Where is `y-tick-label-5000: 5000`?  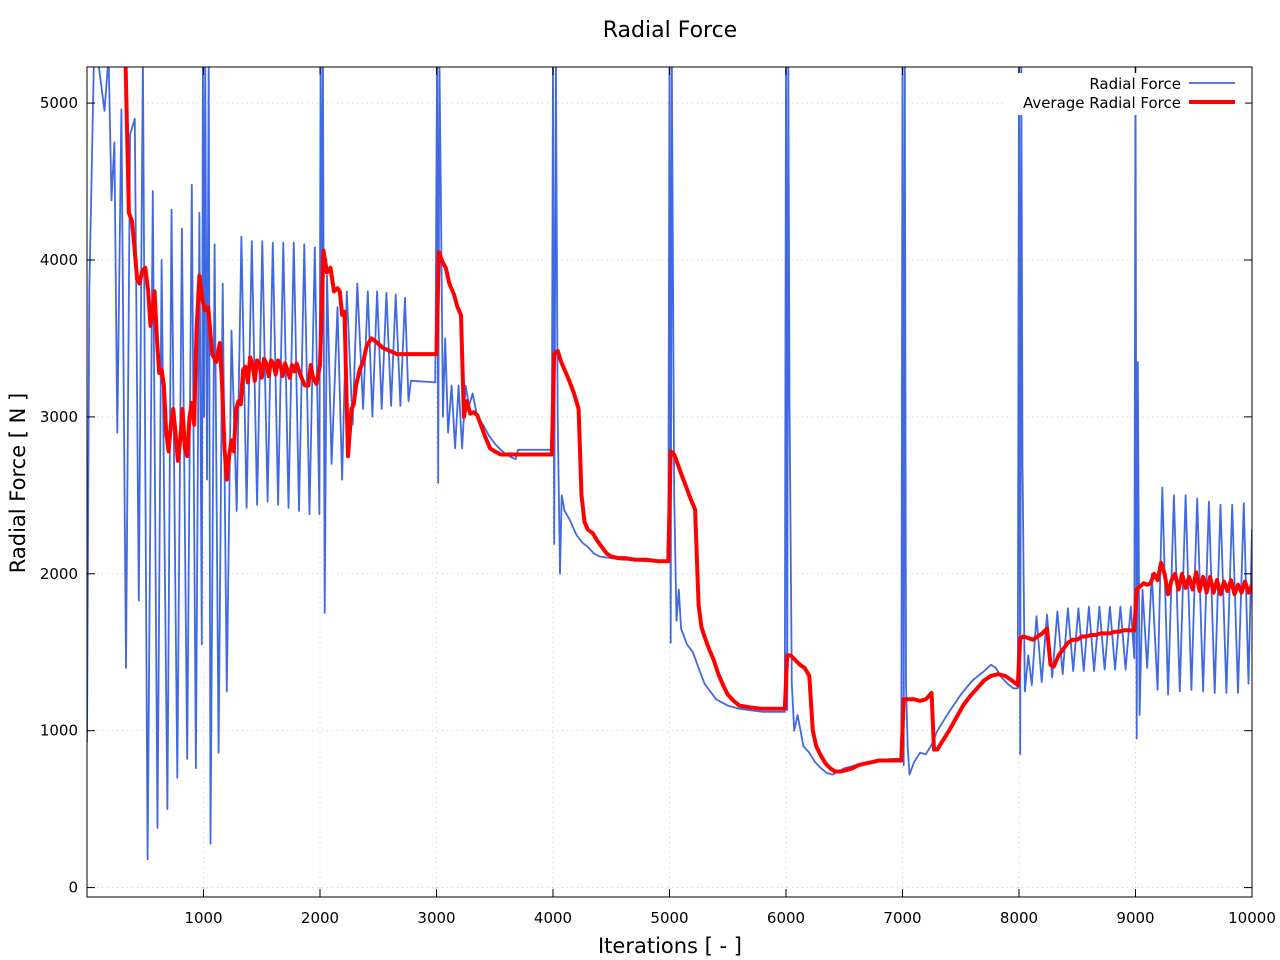 y-tick-label-5000: 5000 is located at coordinates (59, 103).